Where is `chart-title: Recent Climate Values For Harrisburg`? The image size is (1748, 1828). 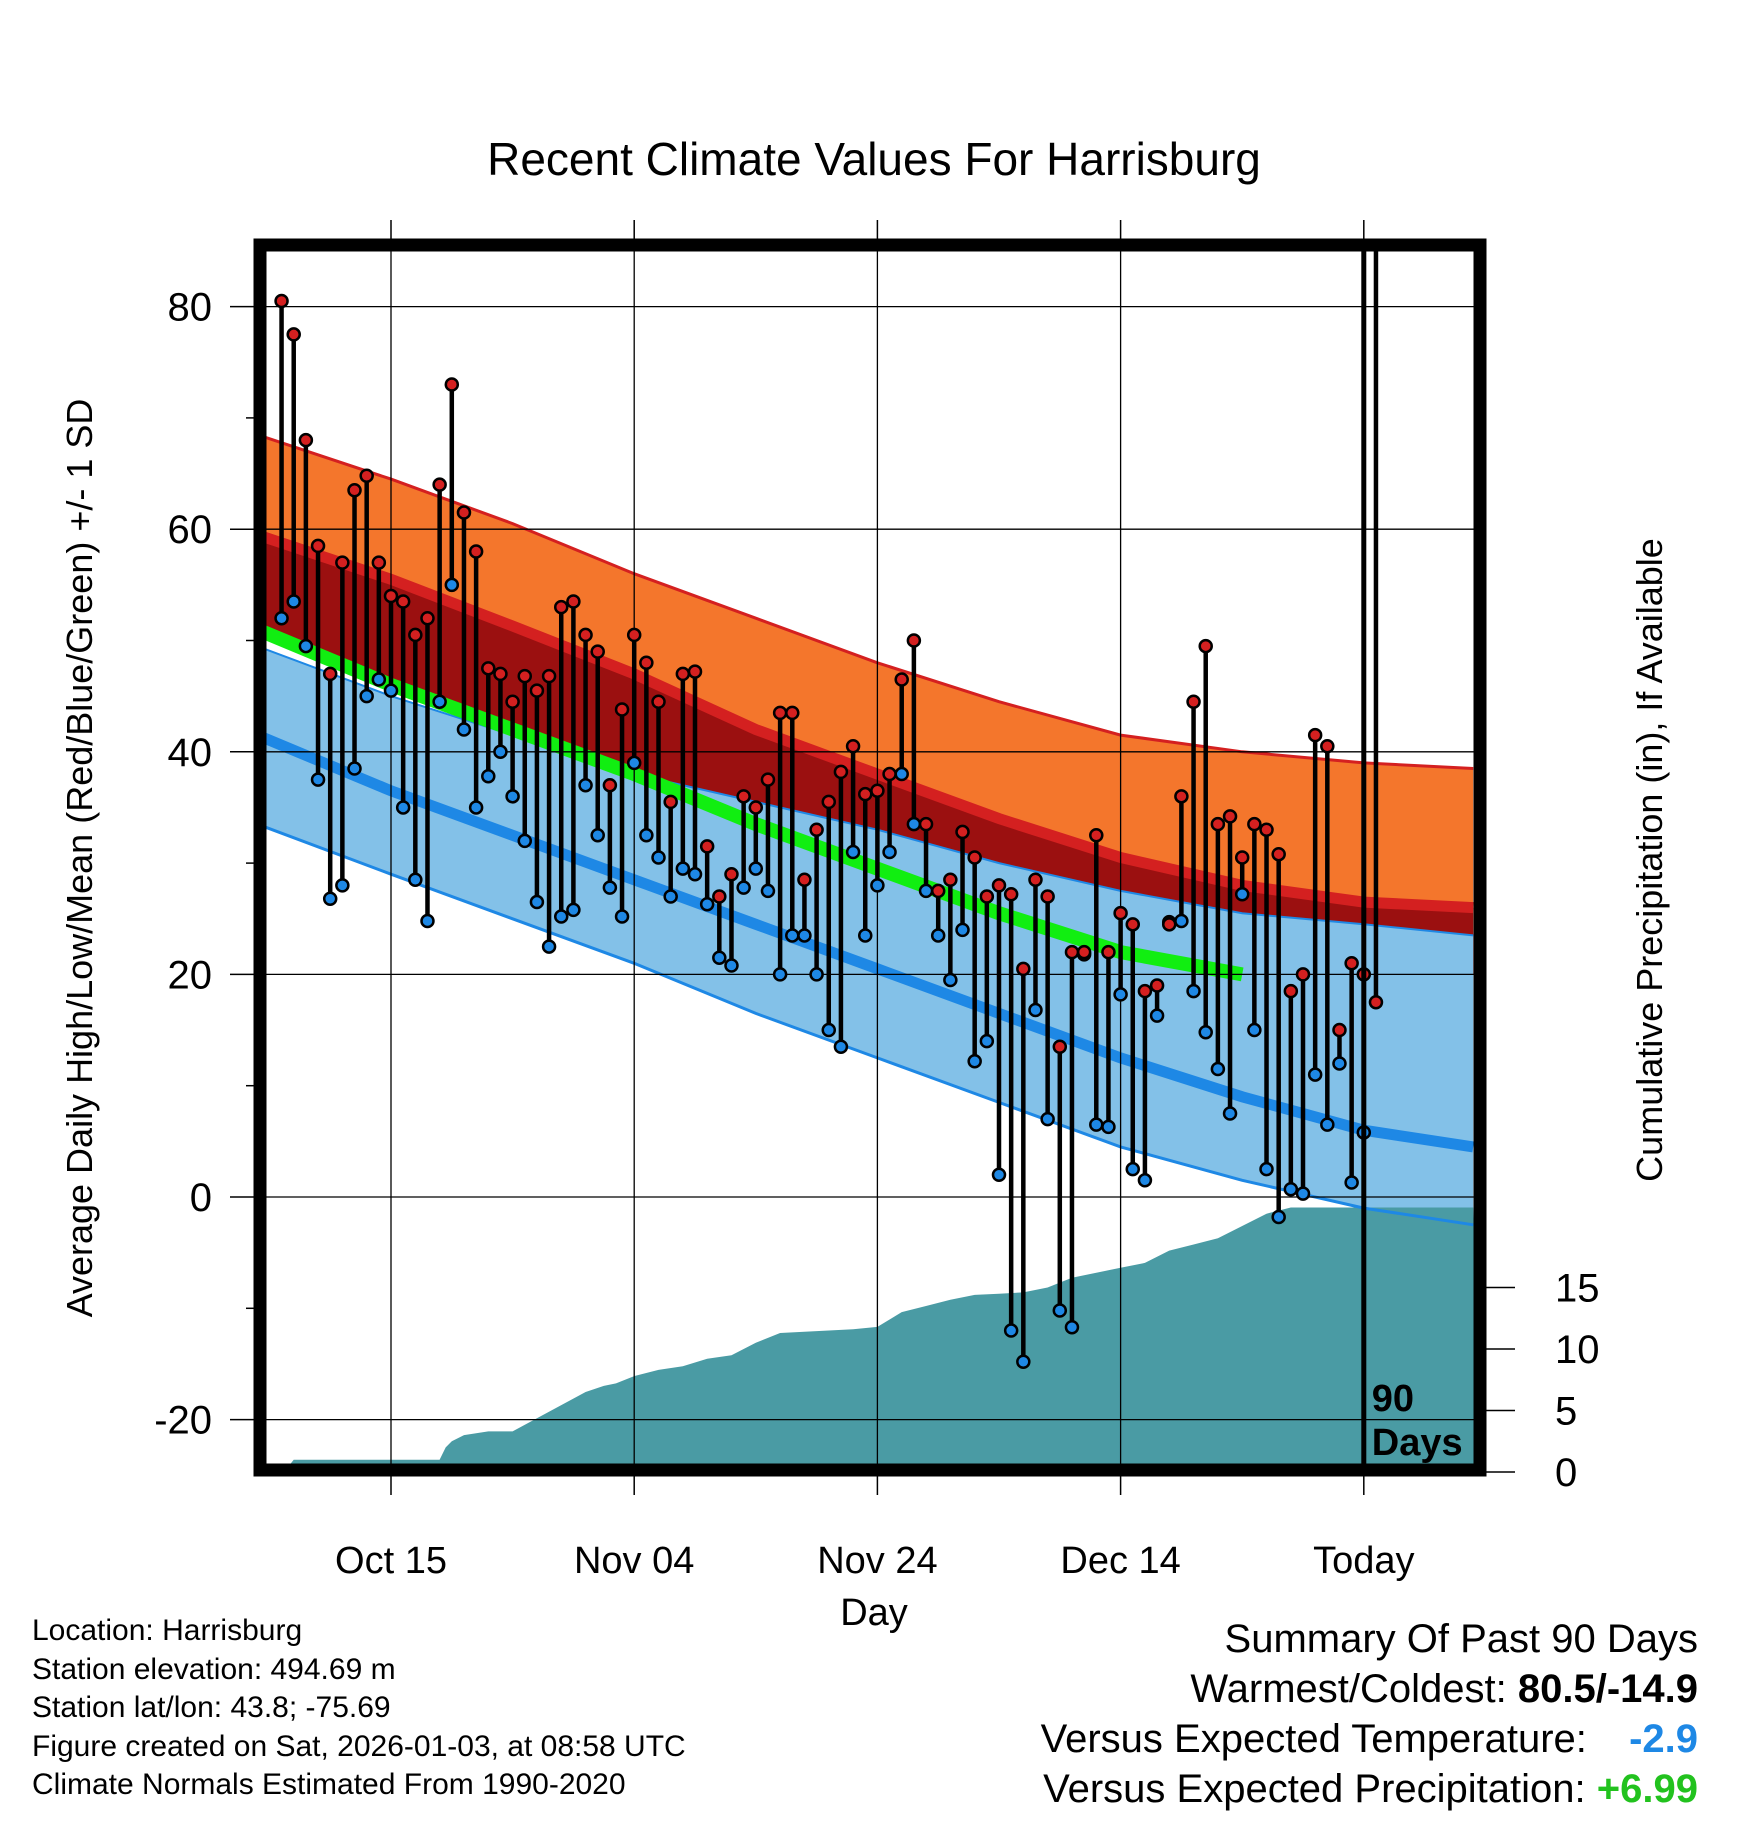 chart-title: Recent Climate Values For Harrisburg is located at coordinates (874, 159).